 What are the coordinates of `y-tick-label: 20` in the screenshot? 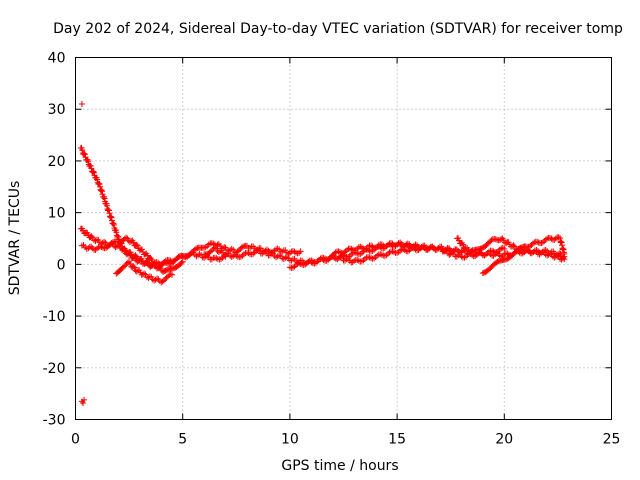 It's located at (57, 162).